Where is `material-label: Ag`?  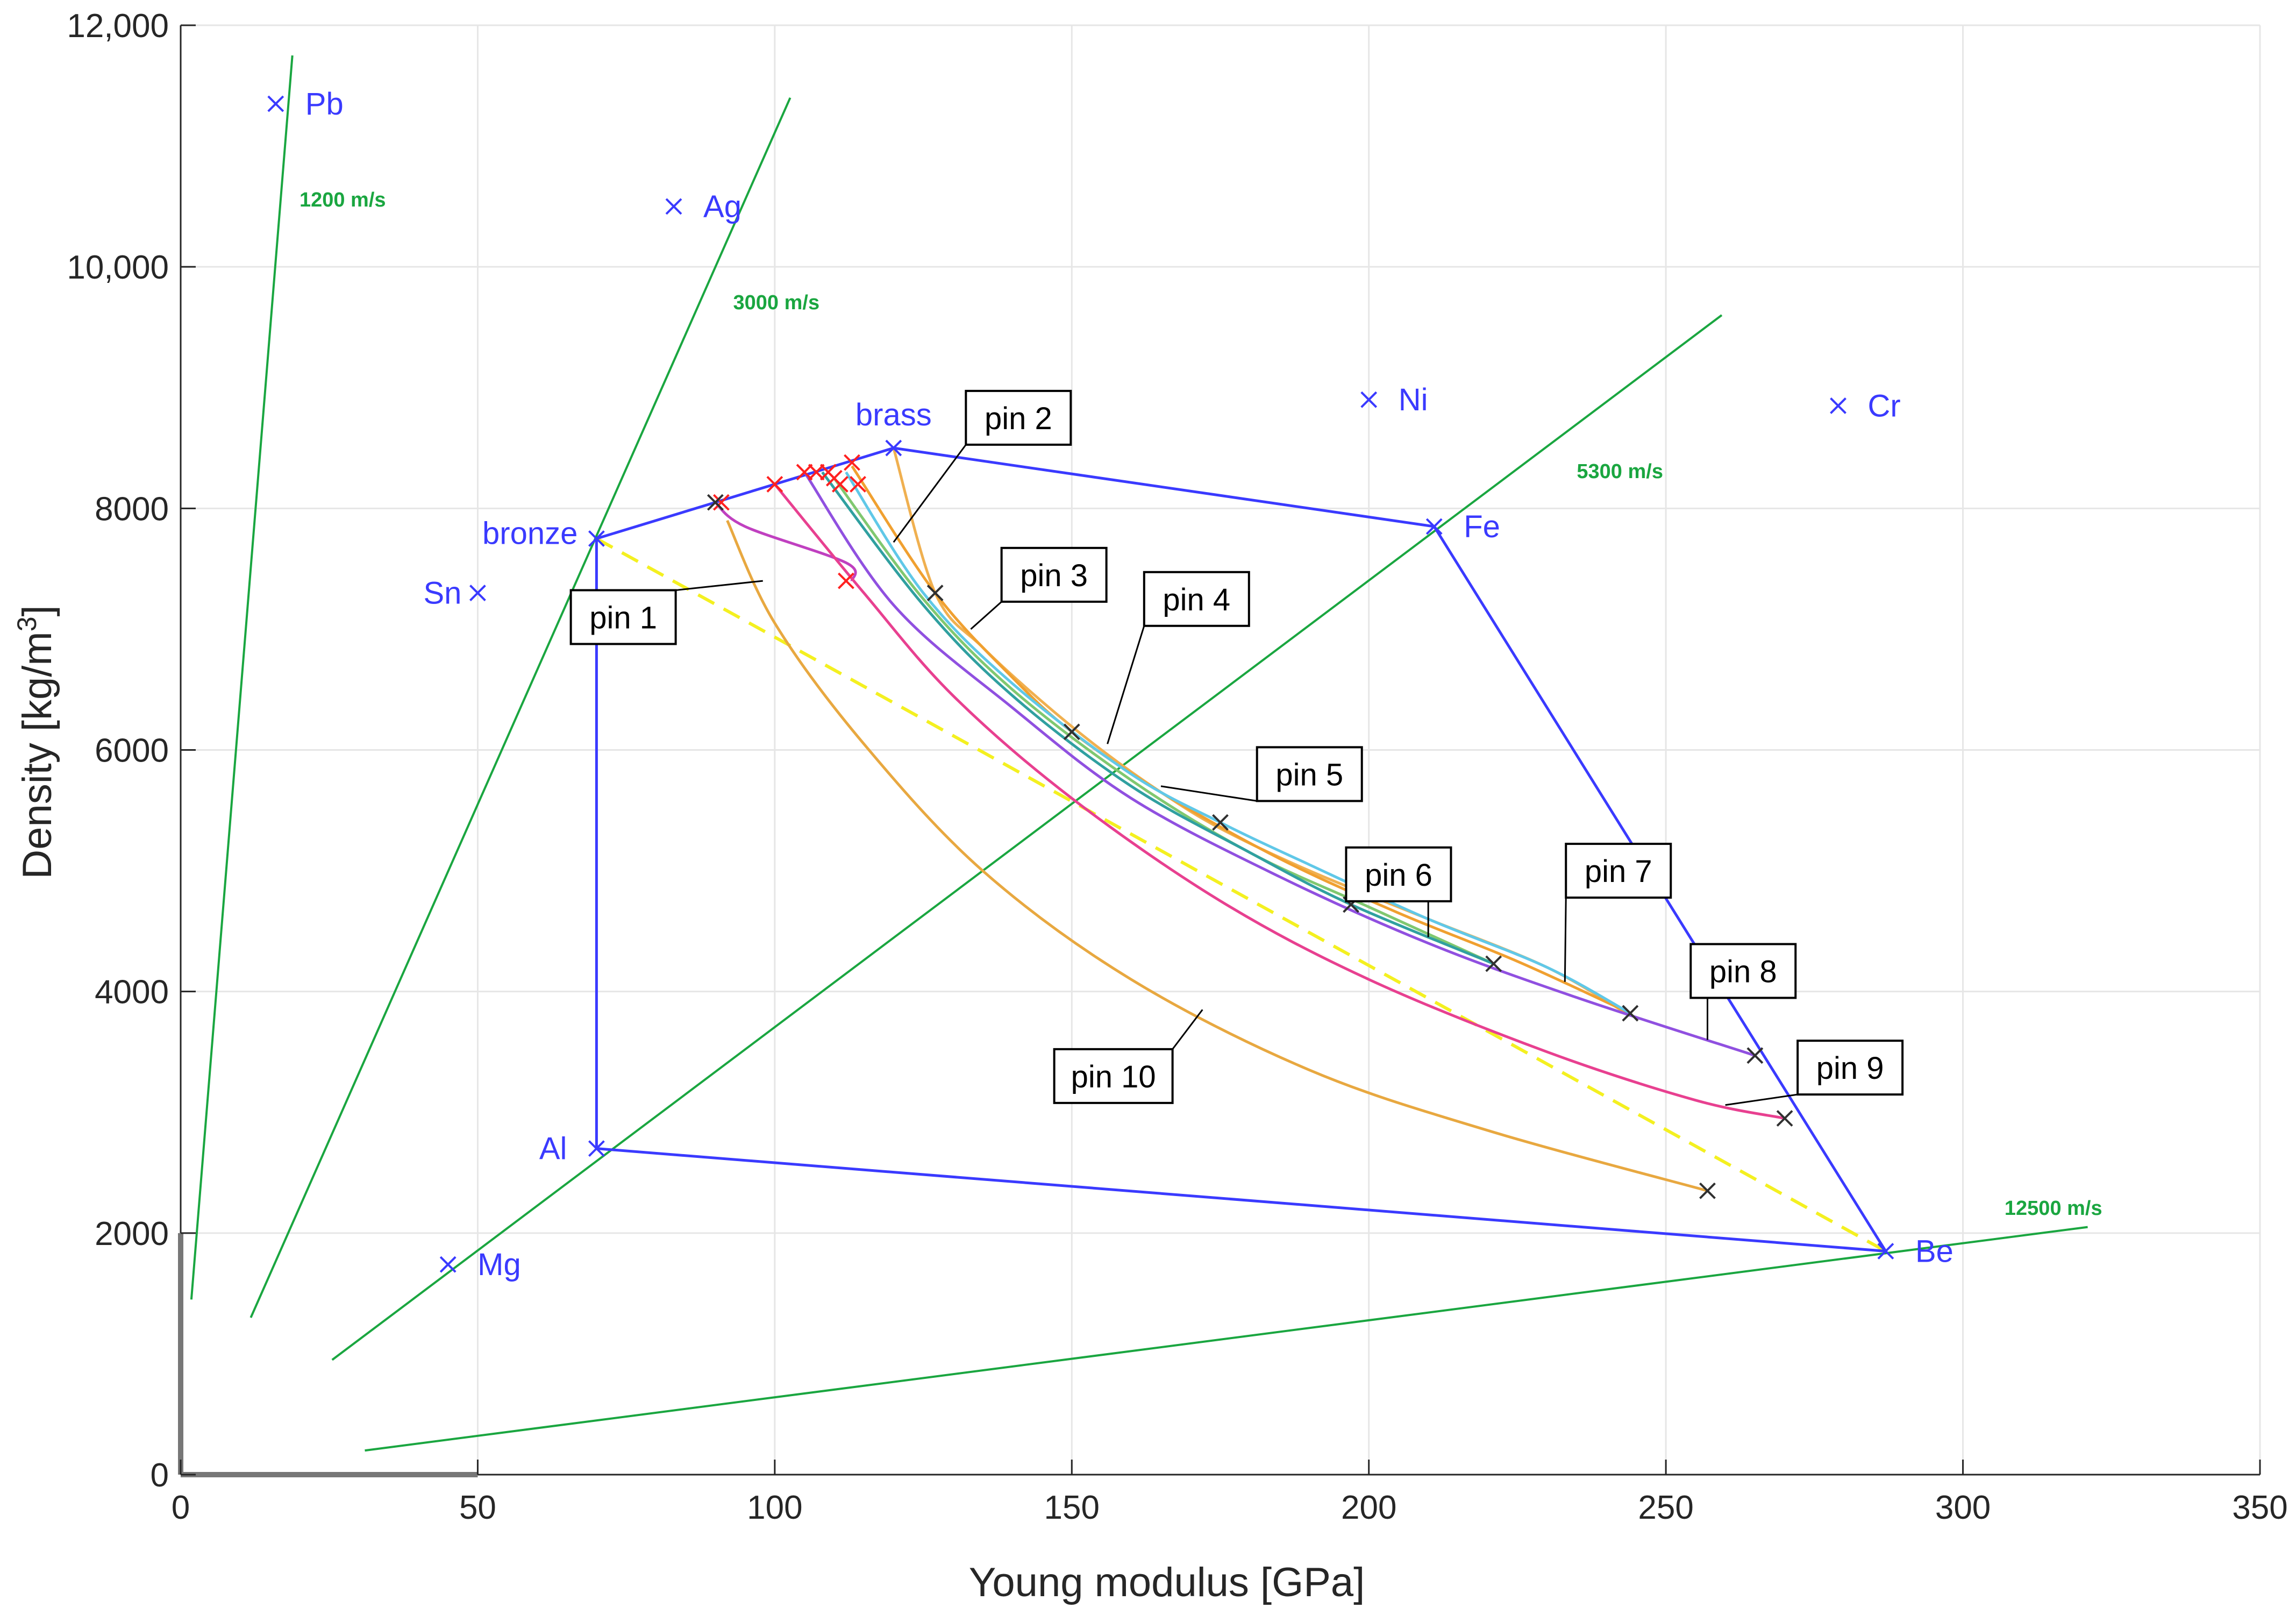 material-label: Ag is located at coordinates (722, 206).